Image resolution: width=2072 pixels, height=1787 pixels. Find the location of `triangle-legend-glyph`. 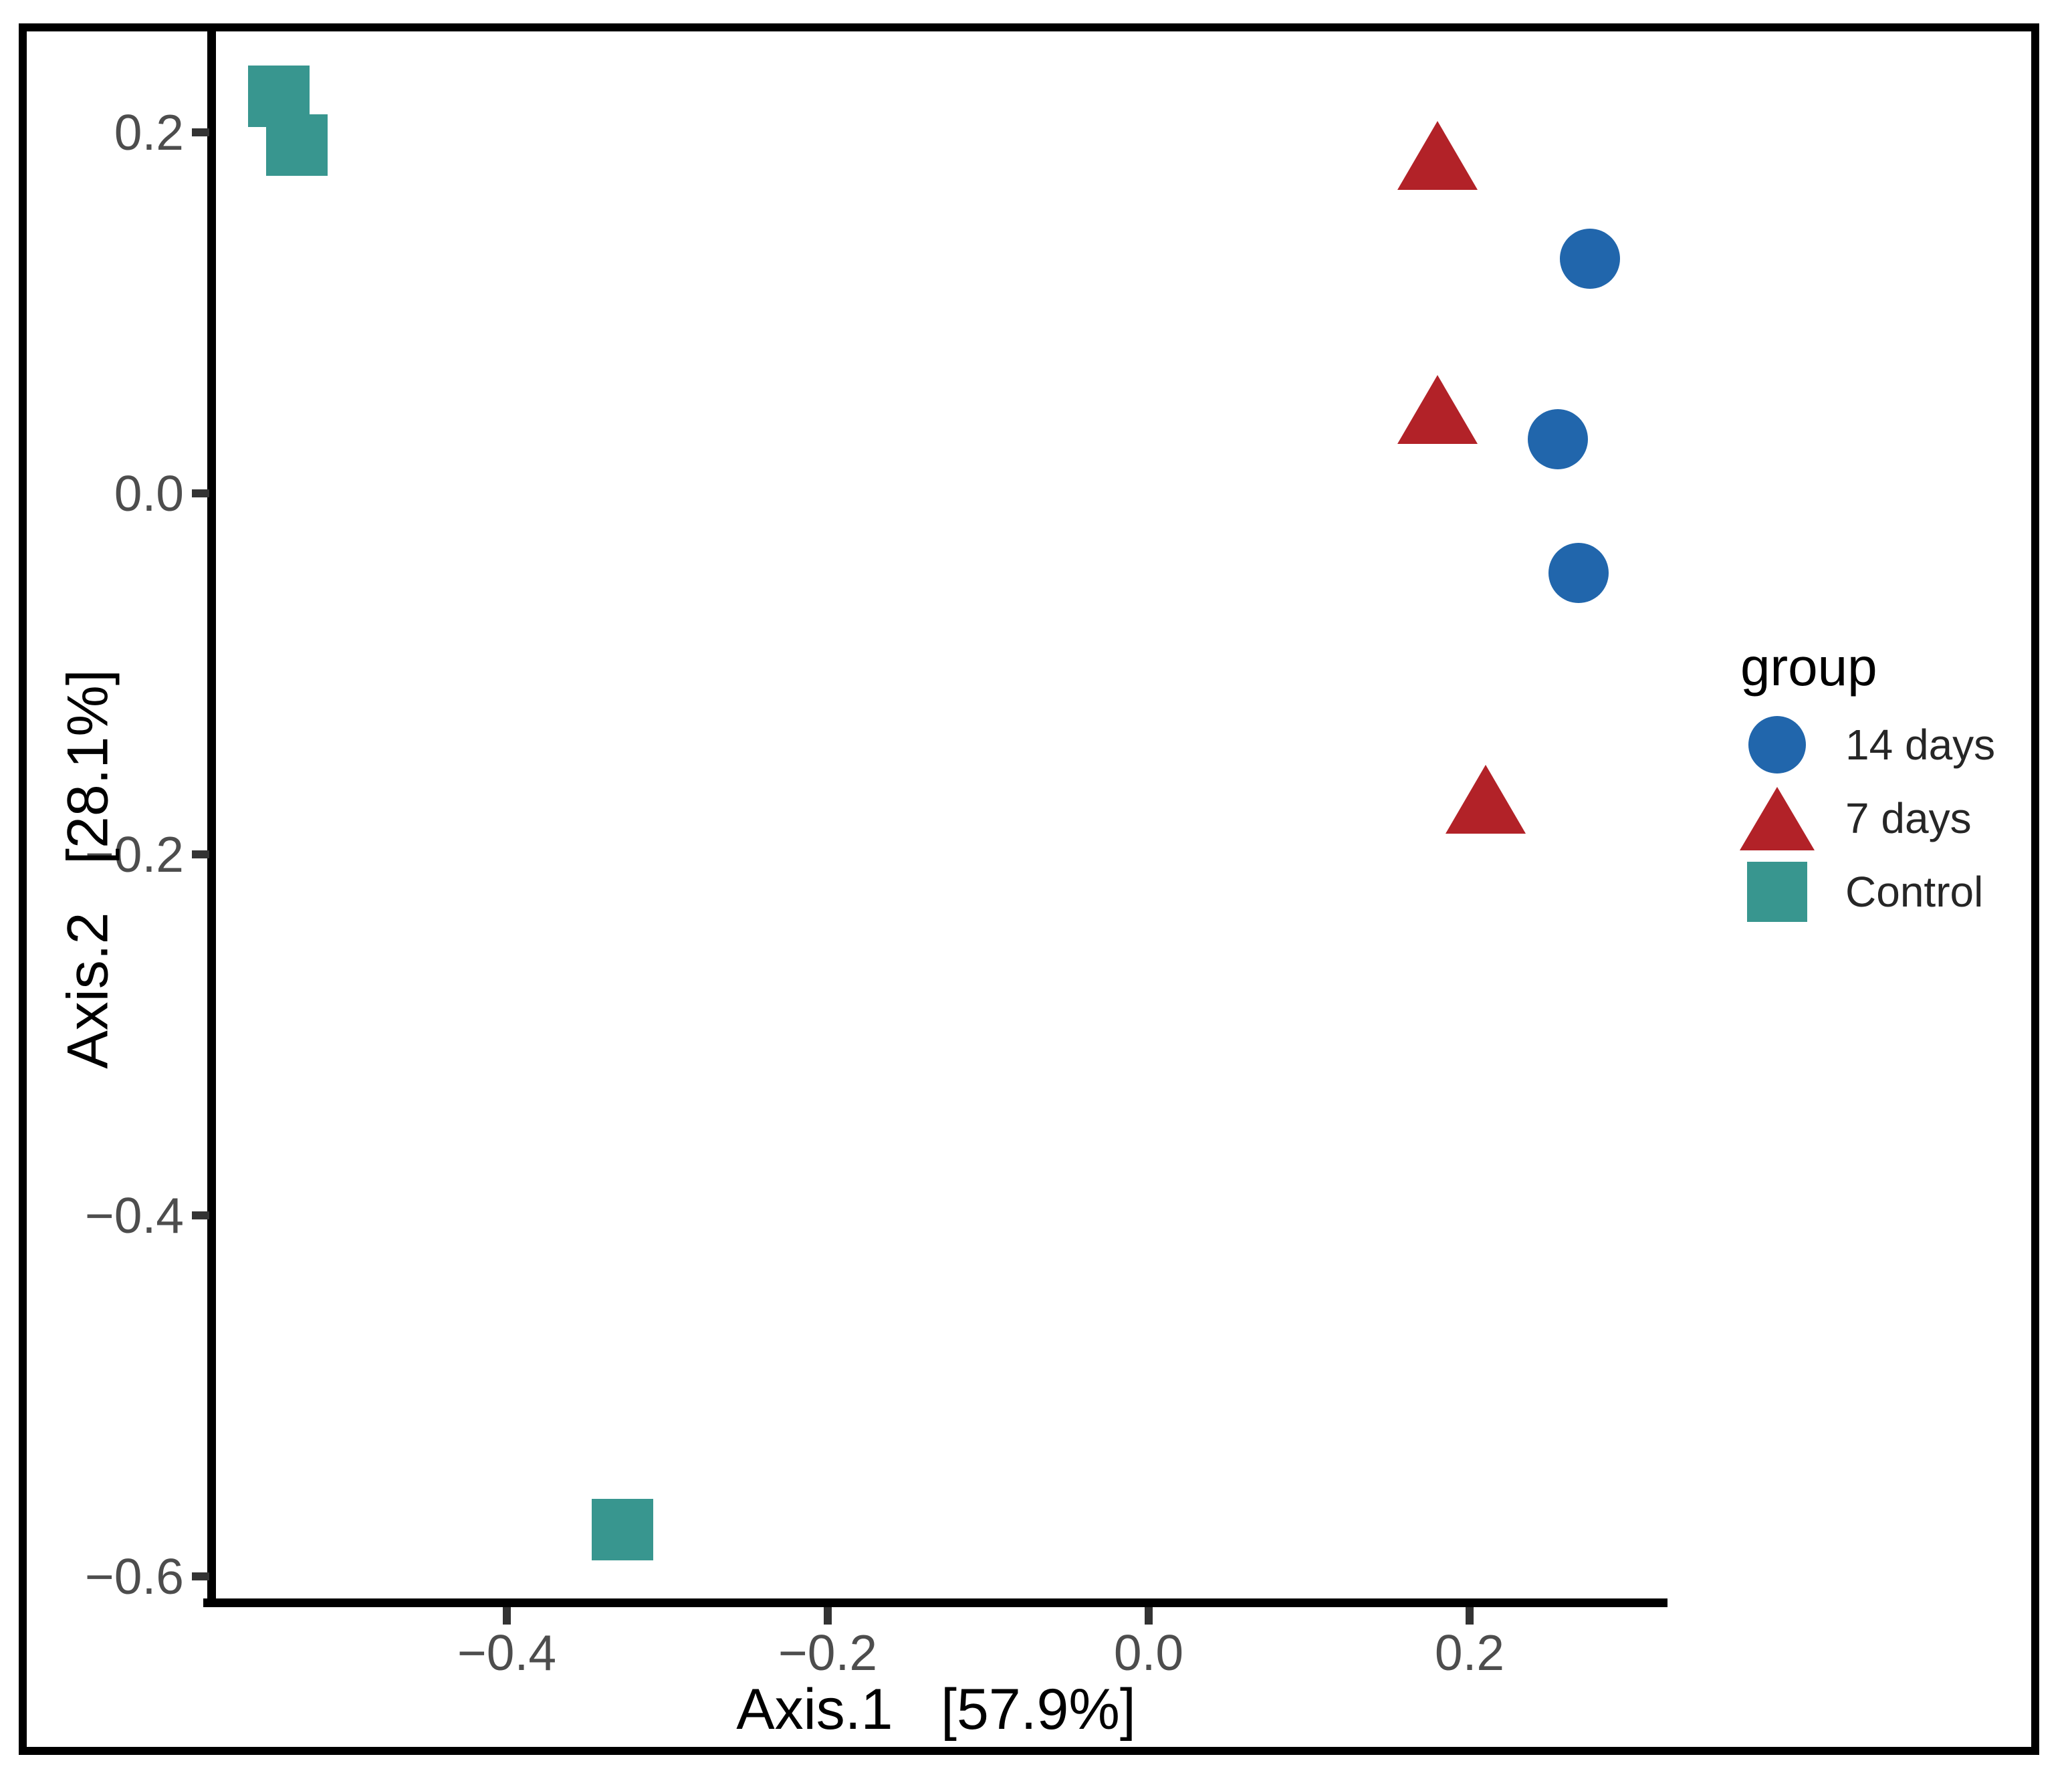

triangle-legend-glyph is located at coordinates (1777, 818).